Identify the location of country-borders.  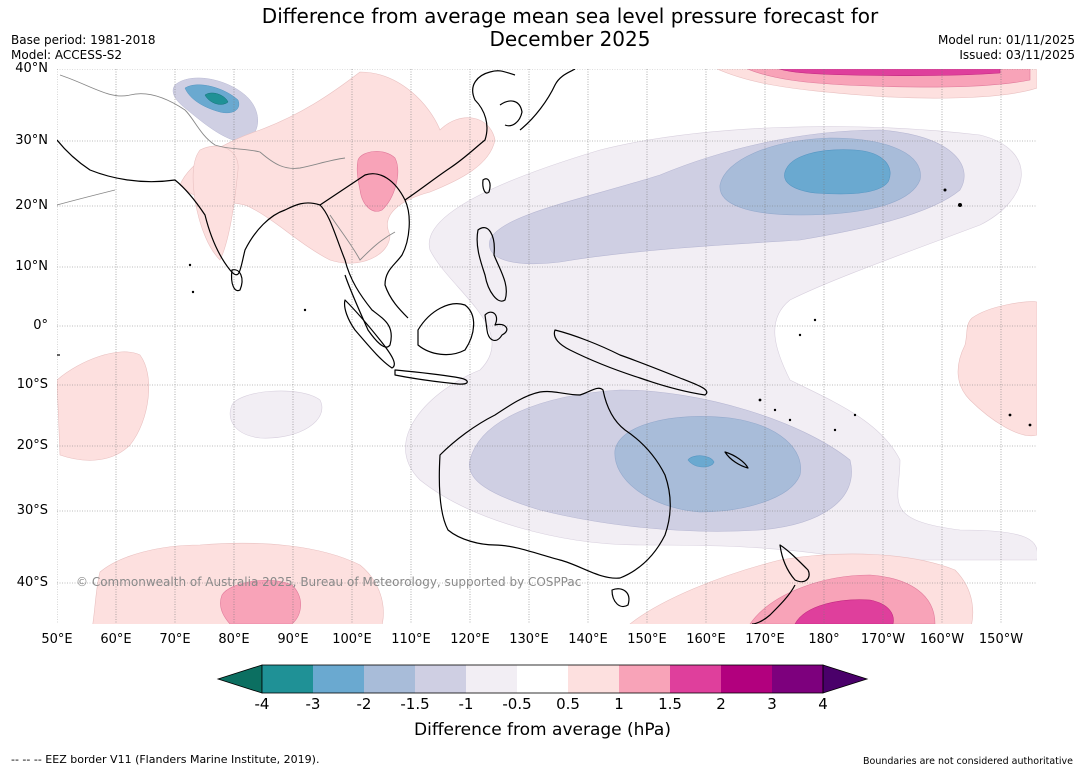
(226, 167).